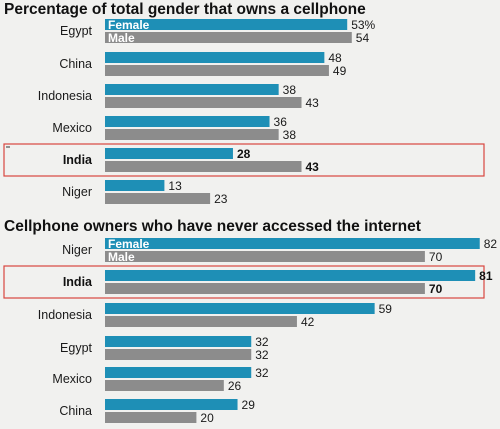 This screenshot has height=429, width=500. I want to click on value-label-female-india: 81, so click(486, 276).